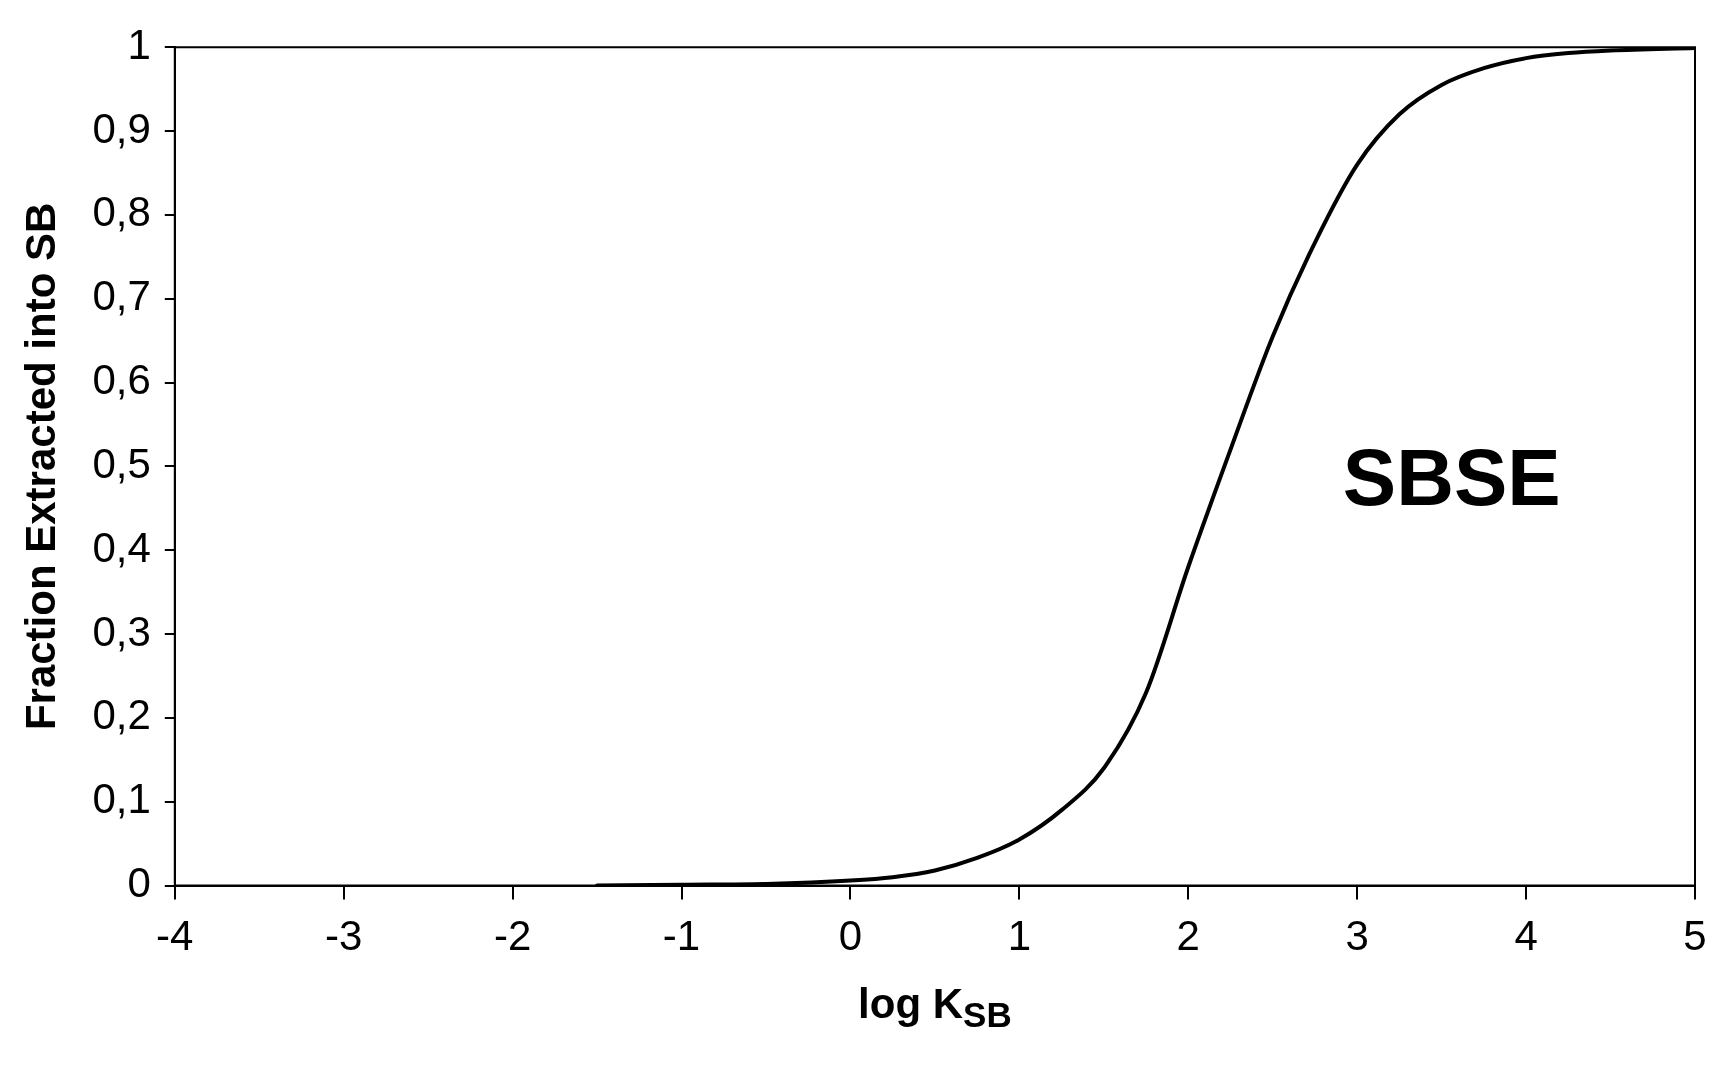  Describe the element at coordinates (121, 631) in the screenshot. I see `y-tick-label: 0,3` at that location.